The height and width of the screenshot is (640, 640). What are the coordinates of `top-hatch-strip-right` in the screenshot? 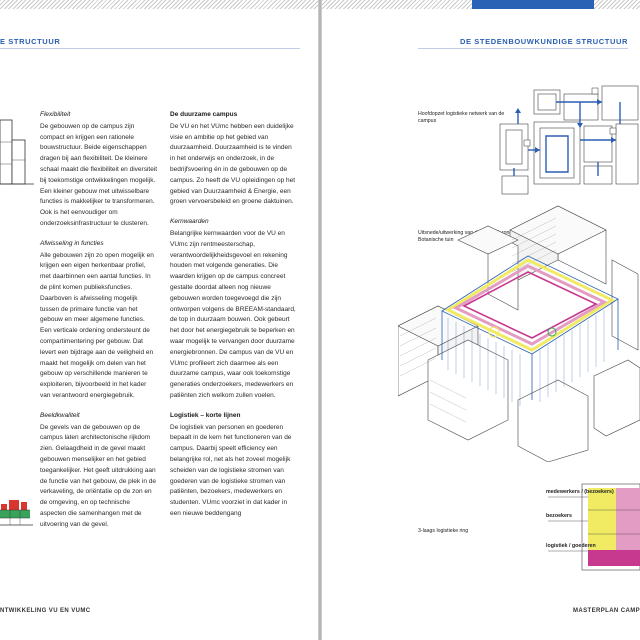 It's located at (397, 4).